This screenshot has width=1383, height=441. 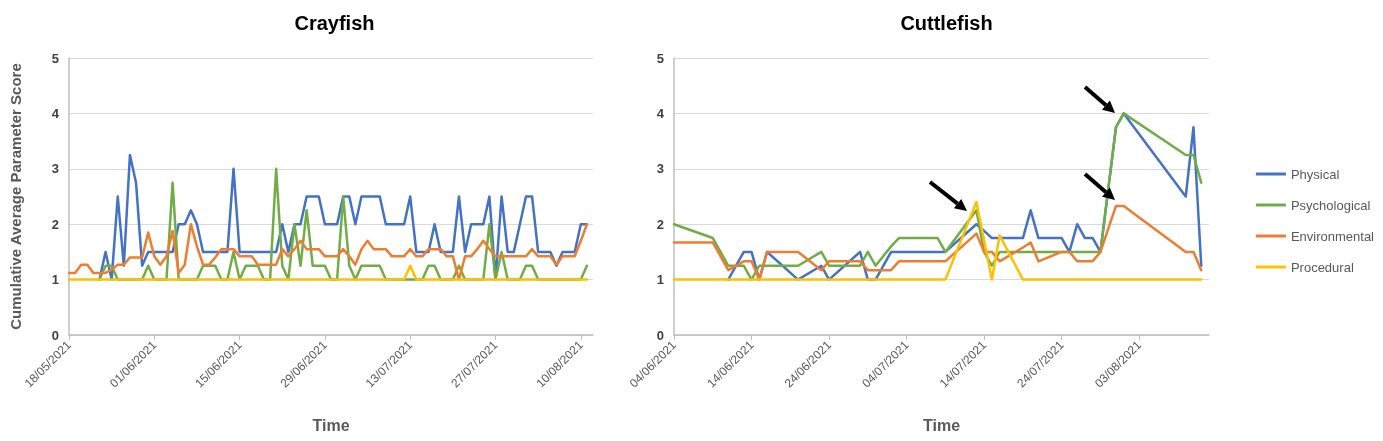 What do you see at coordinates (15, 196) in the screenshot?
I see `y-axis-title: Cumulative Average Parameter Score` at bounding box center [15, 196].